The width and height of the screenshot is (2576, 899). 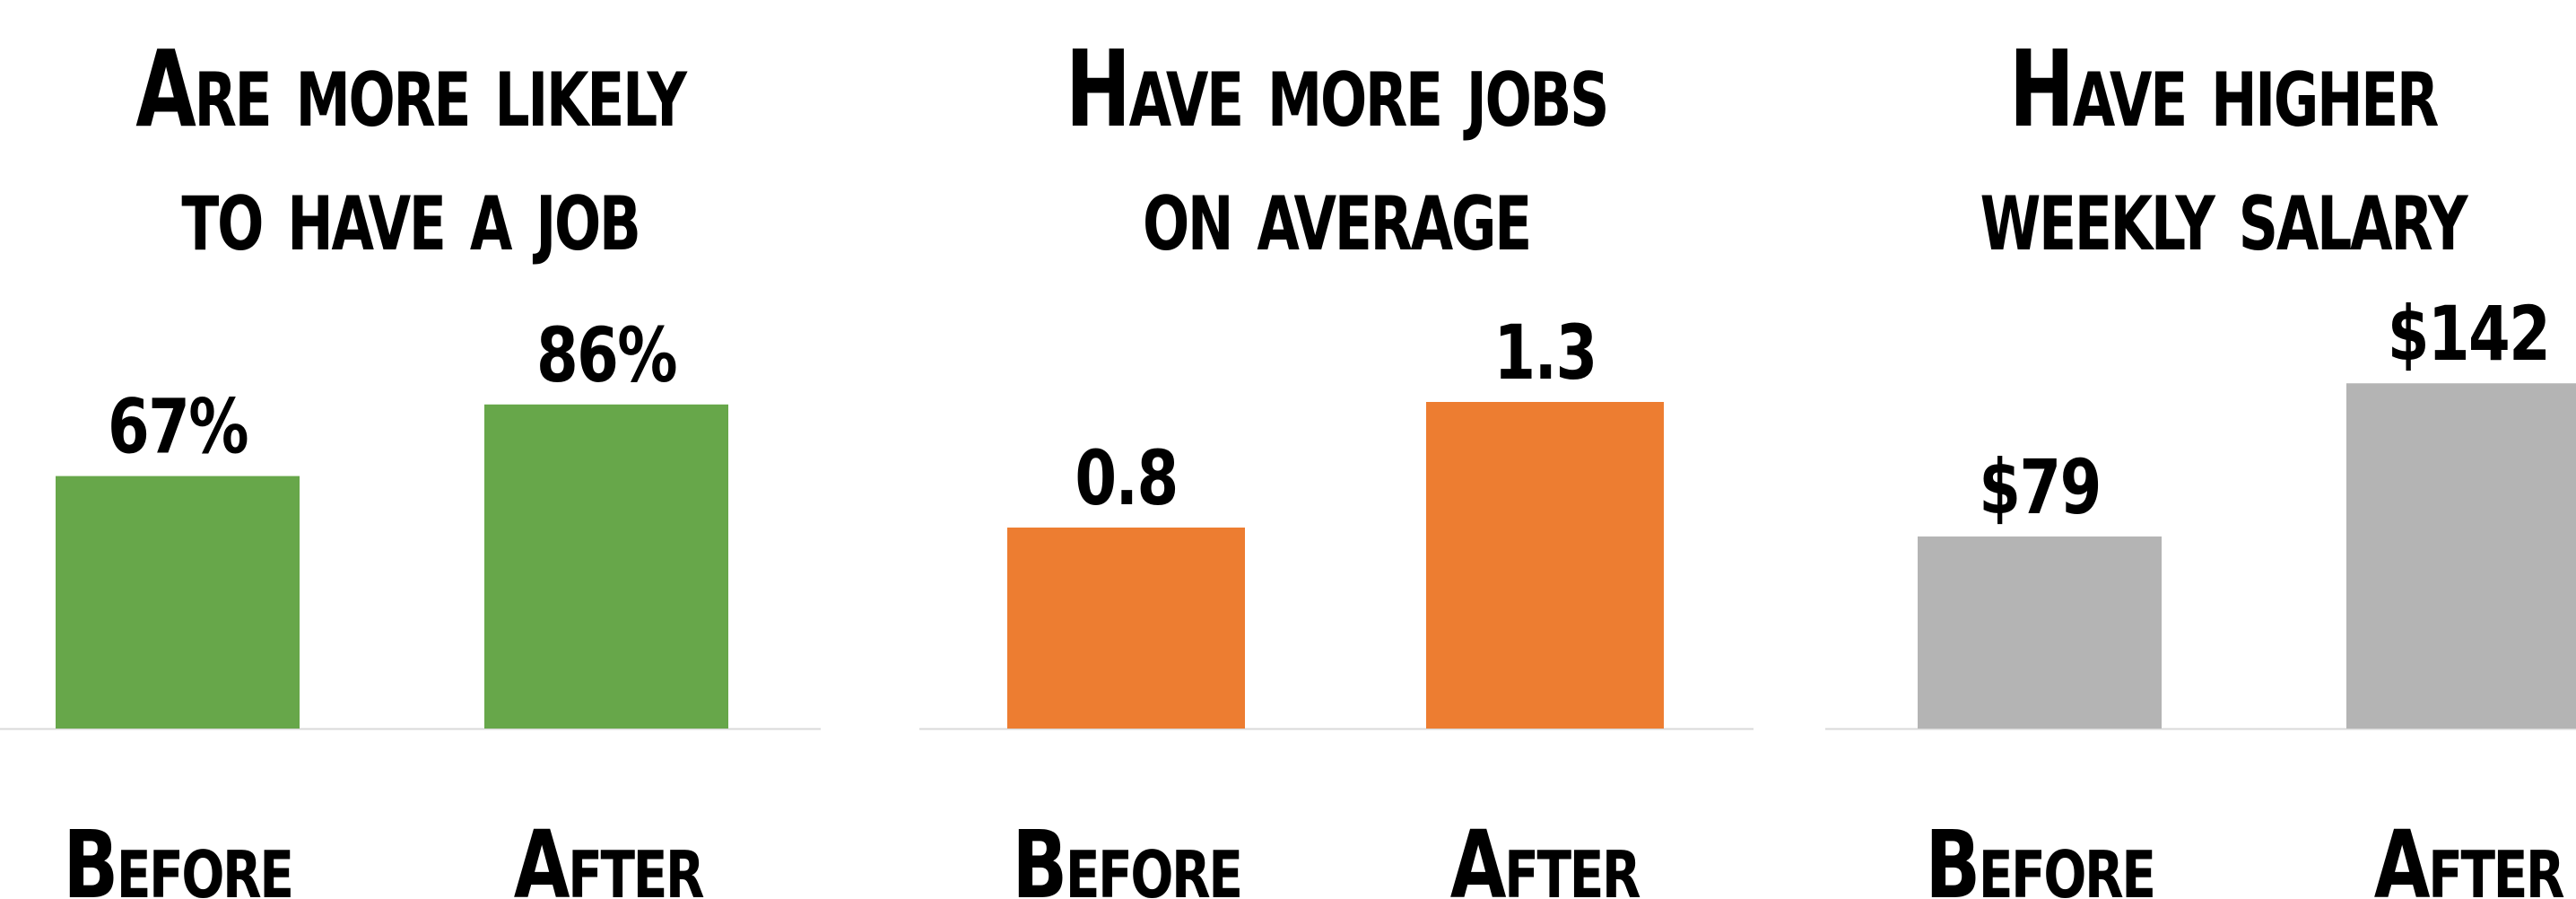 I want to click on chart-title-line: weekly salary, so click(x=2224, y=213).